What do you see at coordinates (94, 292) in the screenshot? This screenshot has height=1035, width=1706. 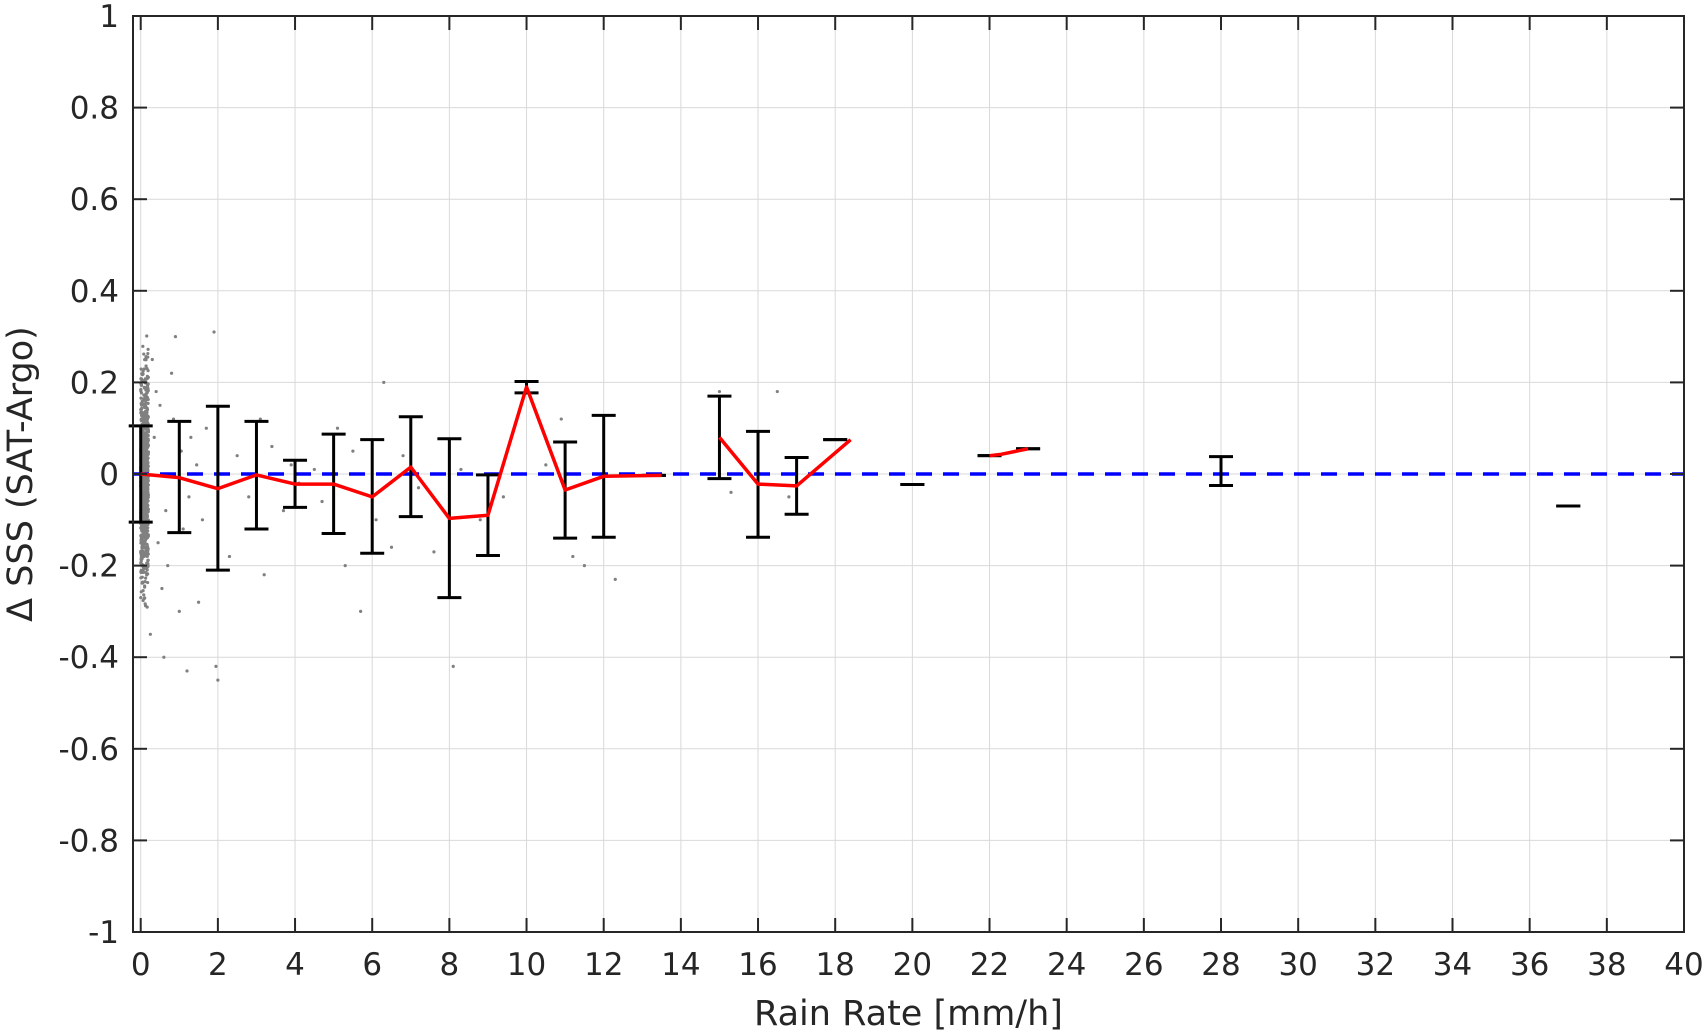 I see `y-tick-label: 0.4` at bounding box center [94, 292].